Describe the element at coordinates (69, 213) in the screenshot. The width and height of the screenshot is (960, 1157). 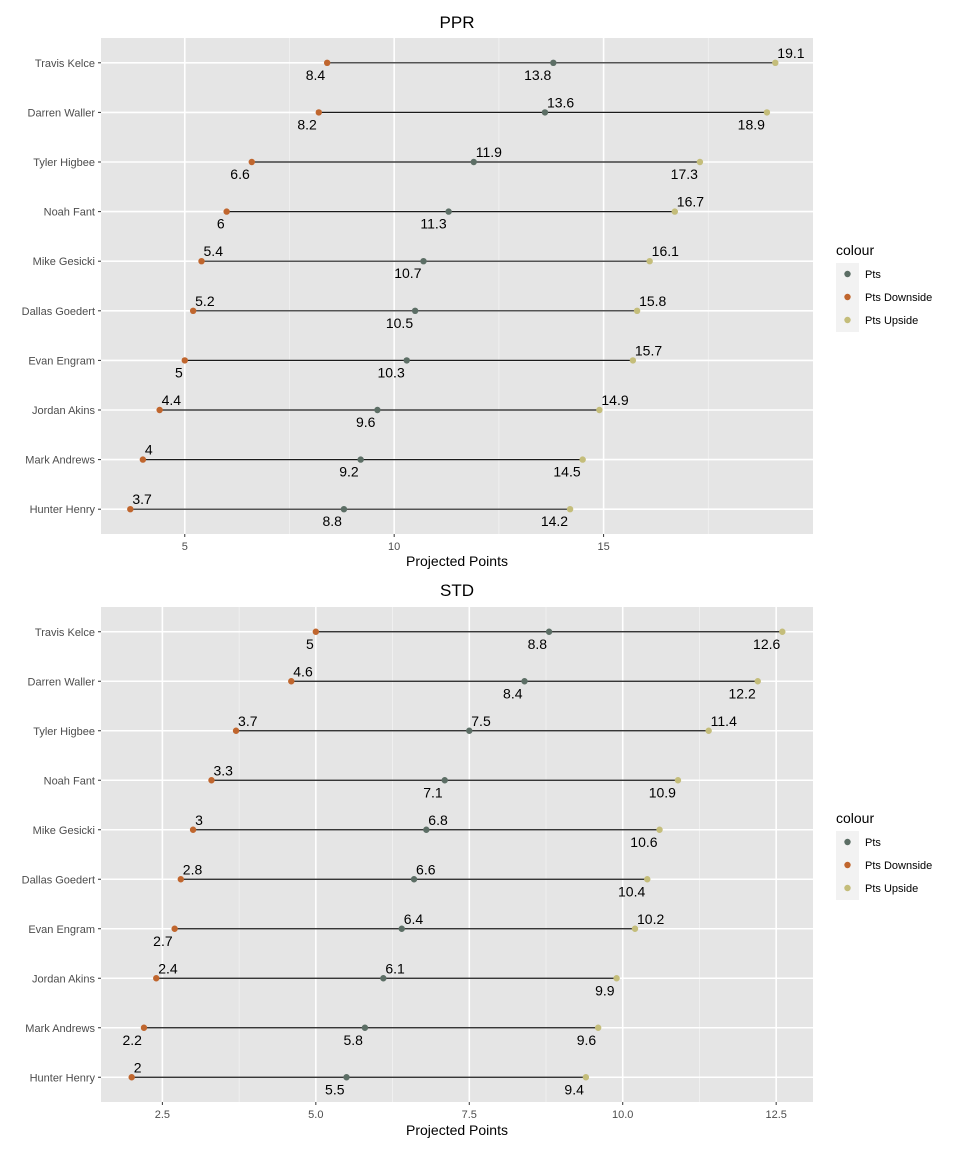
I see `y-tick-label: Noah Fant` at that location.